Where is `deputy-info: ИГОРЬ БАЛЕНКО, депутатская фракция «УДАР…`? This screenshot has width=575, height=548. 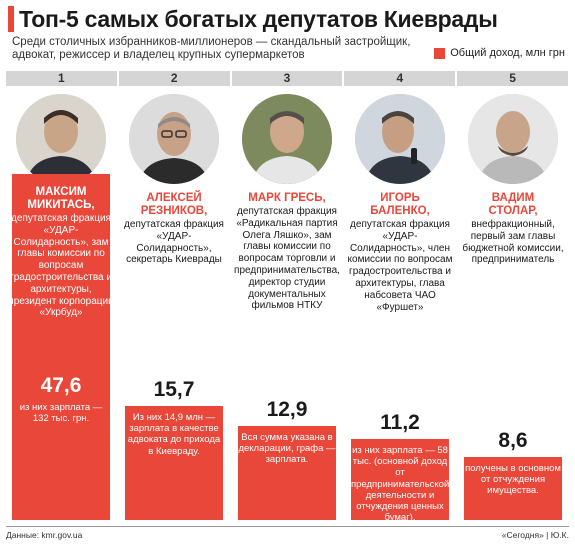 deputy-info: ИГОРЬ БАЛЕНКО, депутатская фракция «УДАР… is located at coordinates (400, 252).